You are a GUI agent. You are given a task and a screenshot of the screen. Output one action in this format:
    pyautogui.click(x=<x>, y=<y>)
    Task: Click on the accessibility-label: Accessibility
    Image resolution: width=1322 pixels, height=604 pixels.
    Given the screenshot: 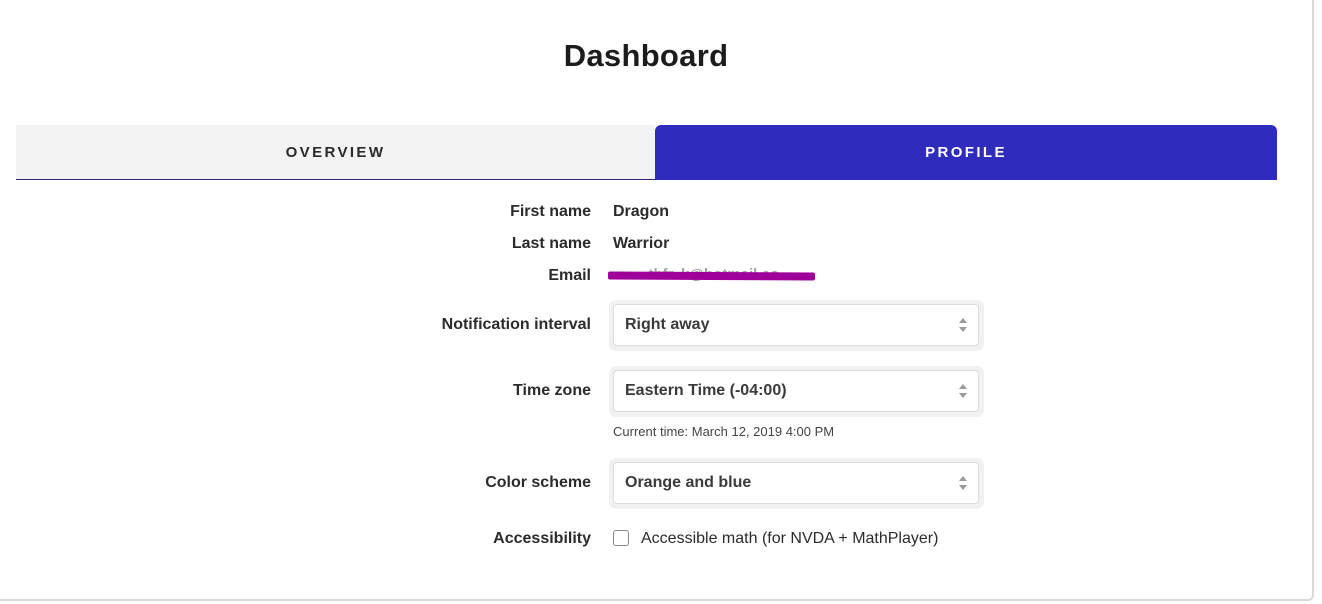 What is the action you would take?
    pyautogui.click(x=542, y=538)
    